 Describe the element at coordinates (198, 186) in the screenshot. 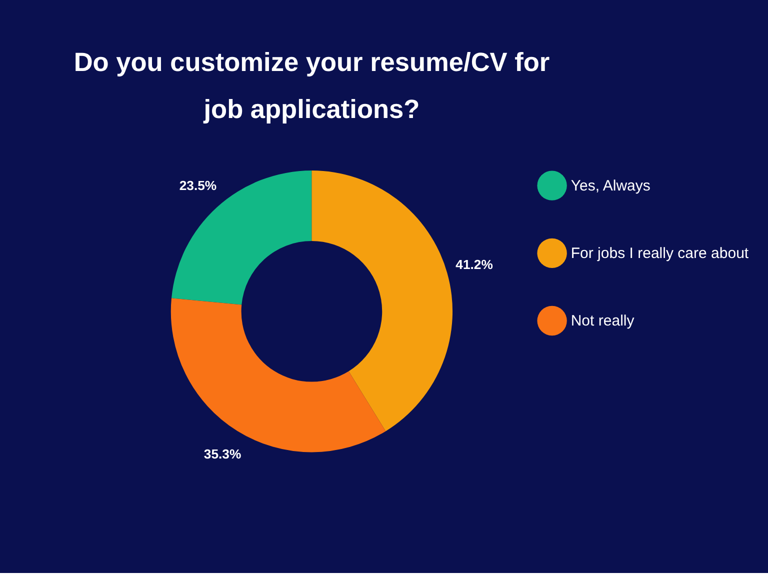

I see `data-label: 23.5%` at that location.